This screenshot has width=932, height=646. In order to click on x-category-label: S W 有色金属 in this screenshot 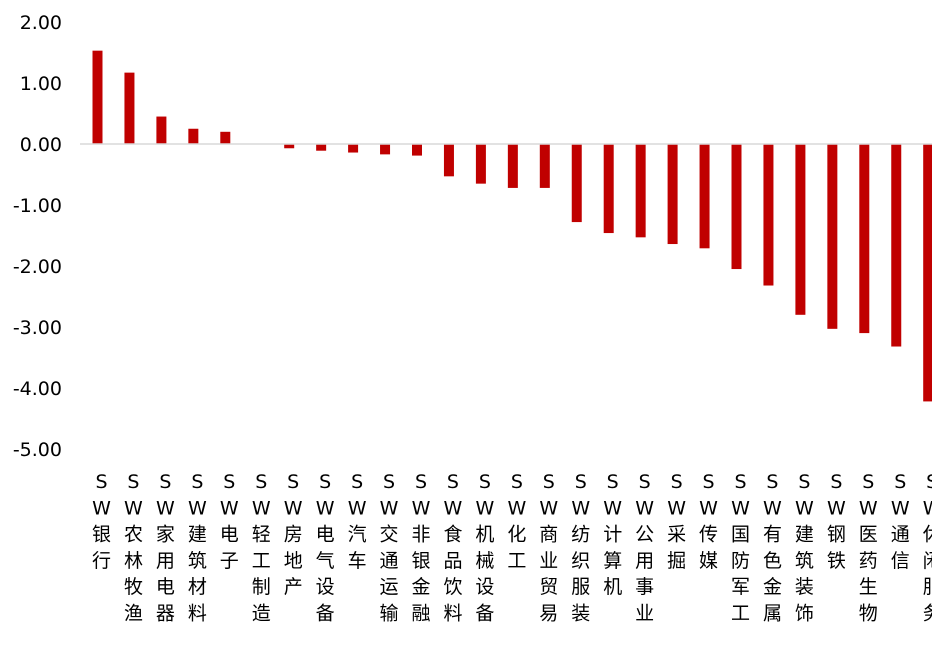, I will do `click(772, 548)`.